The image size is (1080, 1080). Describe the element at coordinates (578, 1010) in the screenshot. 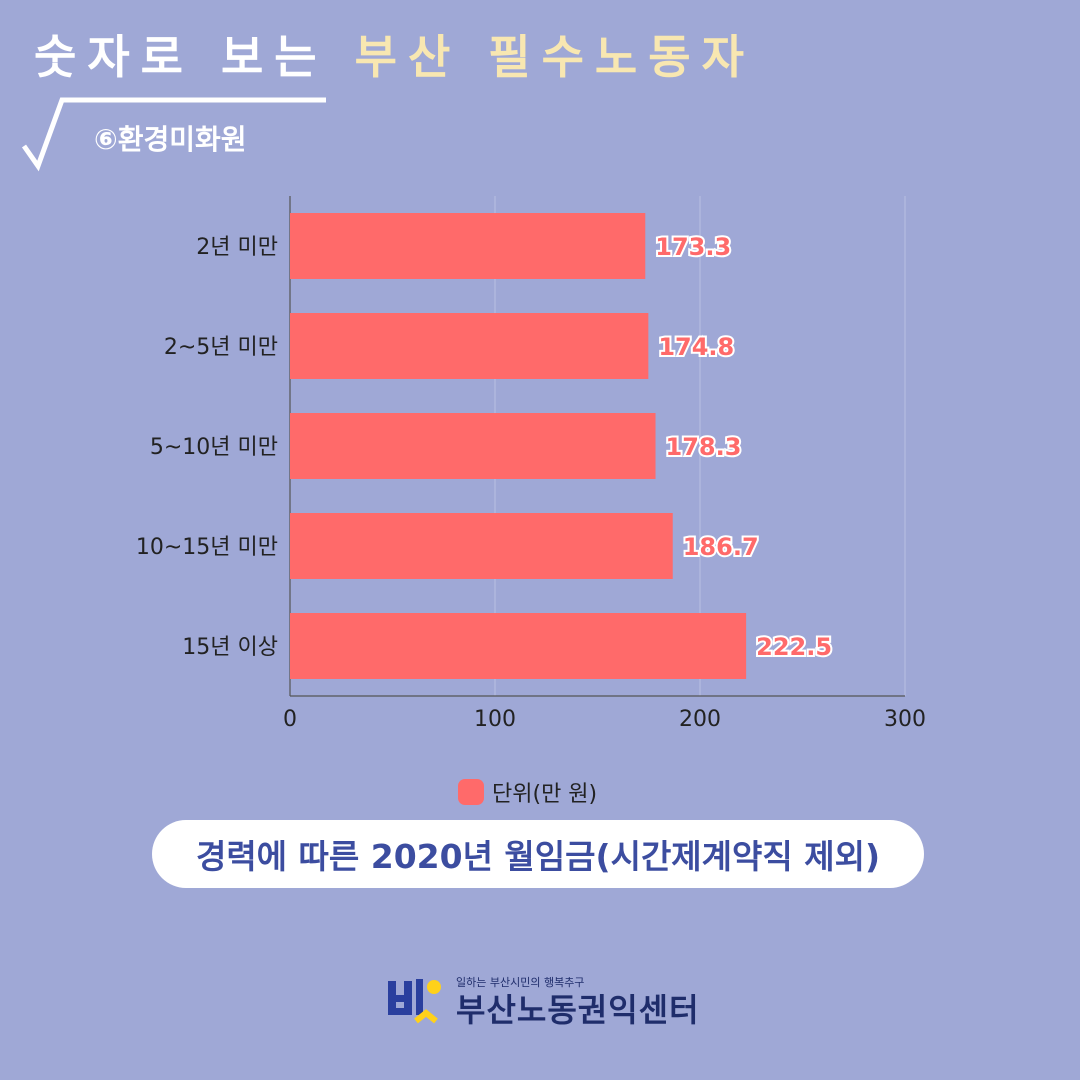

I see `logo-name: 부산노동권익센터` at that location.